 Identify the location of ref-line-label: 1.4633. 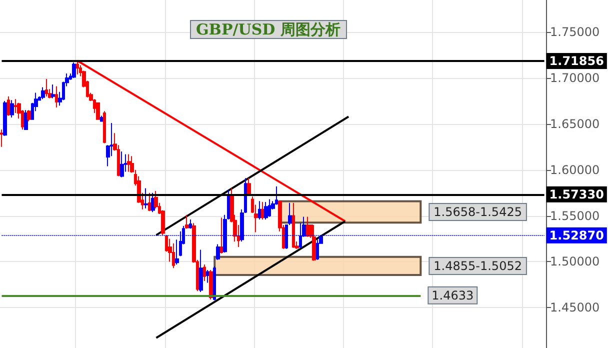
(453, 295).